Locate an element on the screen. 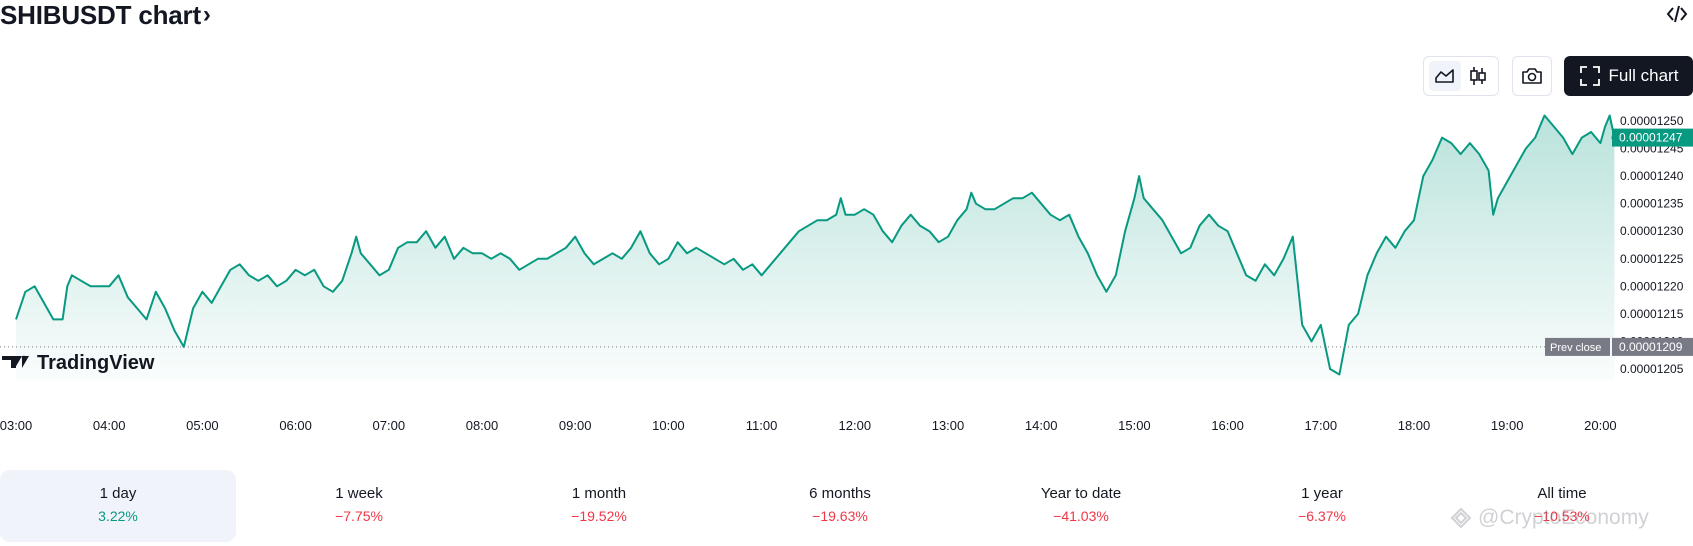 This screenshot has height=546, width=1693. period-tab-1-week: 1 week −7.75% is located at coordinates (359, 506).